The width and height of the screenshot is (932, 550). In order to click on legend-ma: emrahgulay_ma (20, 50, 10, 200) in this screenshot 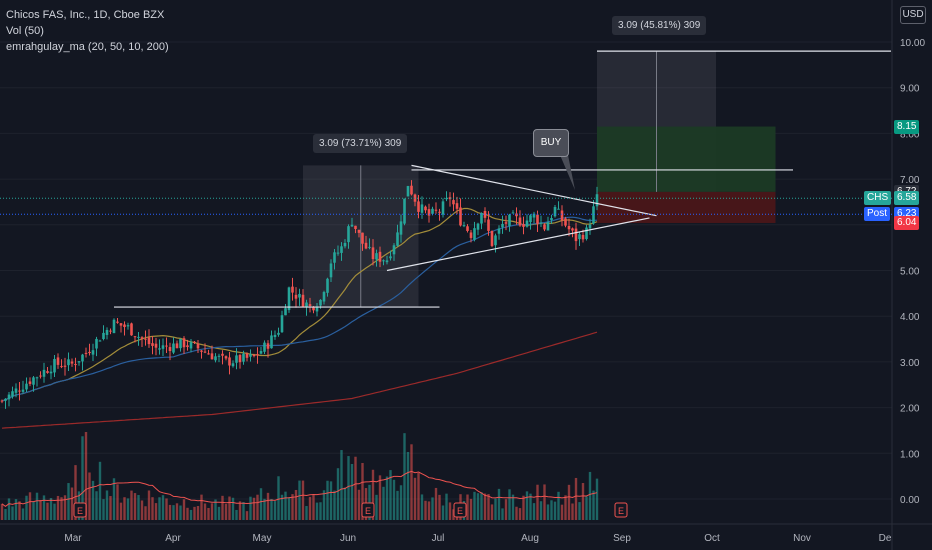, I will do `click(87, 47)`.